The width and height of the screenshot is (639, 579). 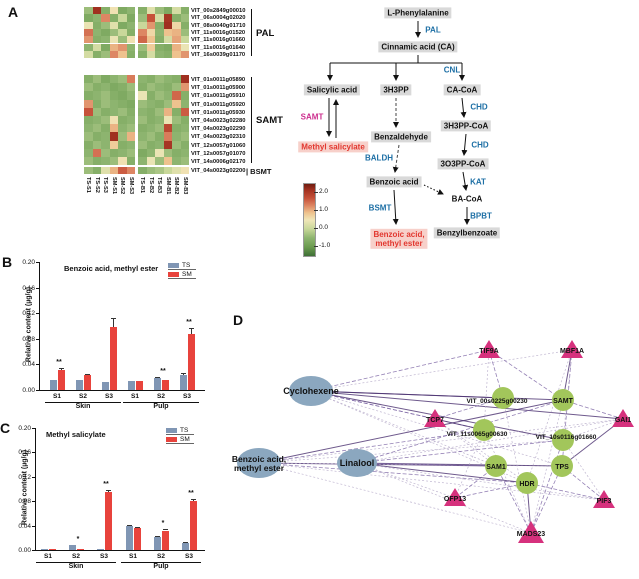 I want to click on network-node-sam1, so click(x=496, y=466).